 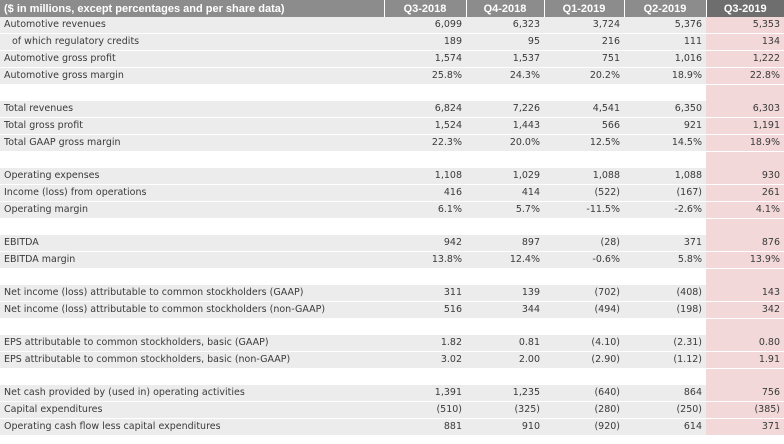 I want to click on column-header: Q1-2019, so click(x=584, y=8).